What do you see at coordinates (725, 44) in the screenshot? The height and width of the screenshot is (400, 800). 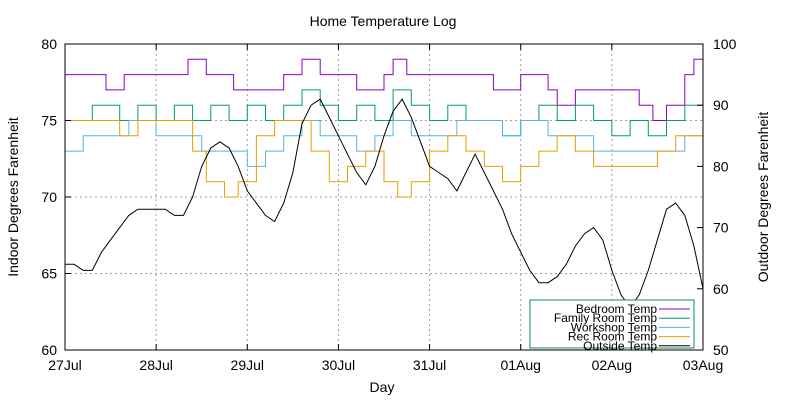 I see `right-y-tick-label: 100` at bounding box center [725, 44].